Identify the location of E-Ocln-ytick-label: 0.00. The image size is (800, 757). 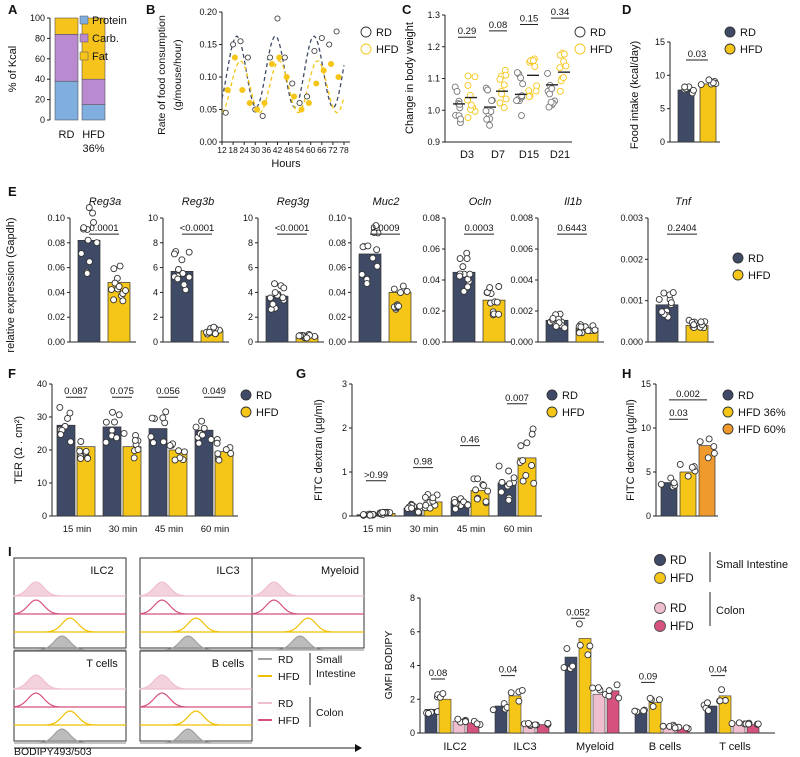
(431, 342).